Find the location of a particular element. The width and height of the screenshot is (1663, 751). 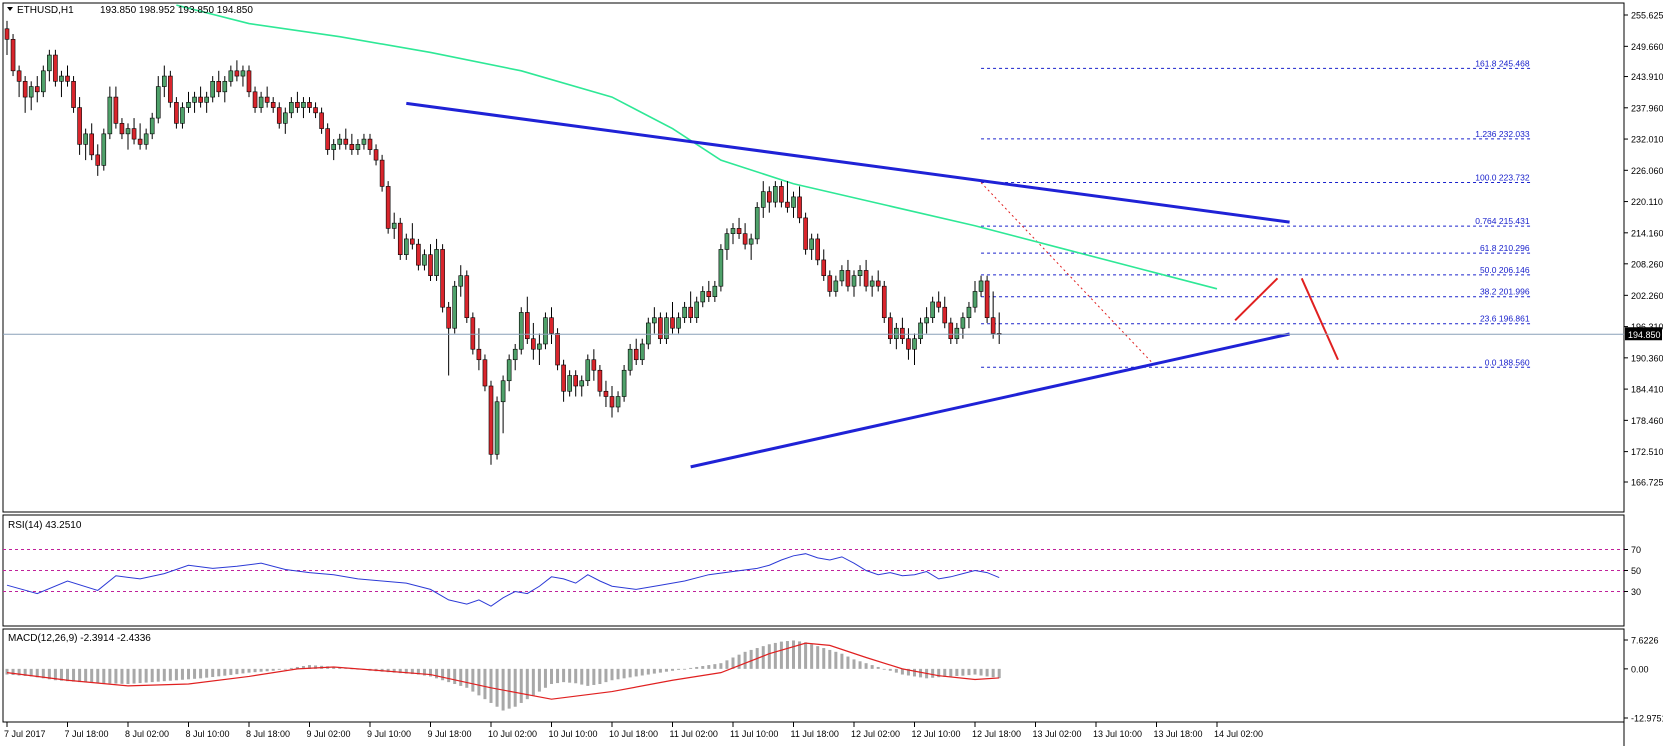

price-tick-label: 166.725 is located at coordinates (1647, 483).